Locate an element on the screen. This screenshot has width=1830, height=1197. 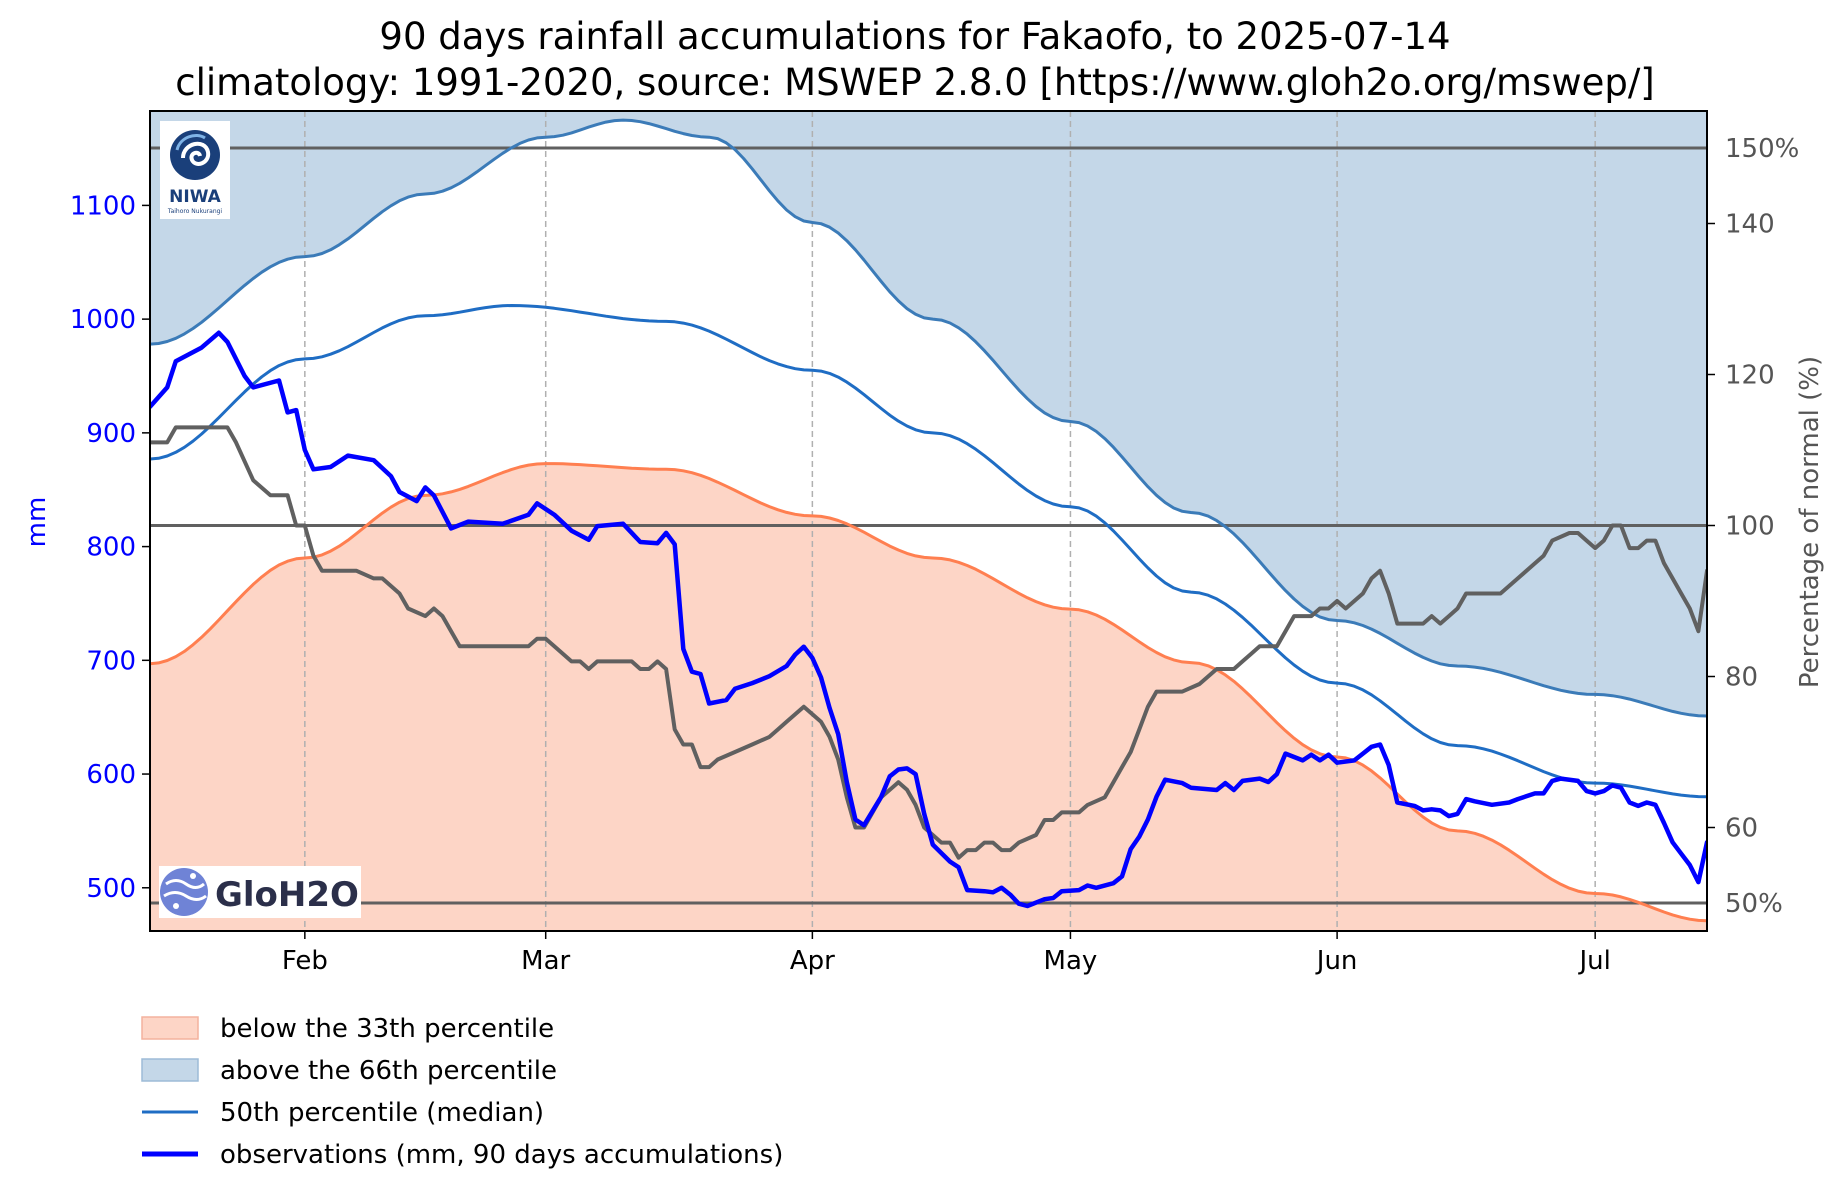
left-y-axis: 500 600 700 800 900 1000 1100 is located at coordinates (110, 547).